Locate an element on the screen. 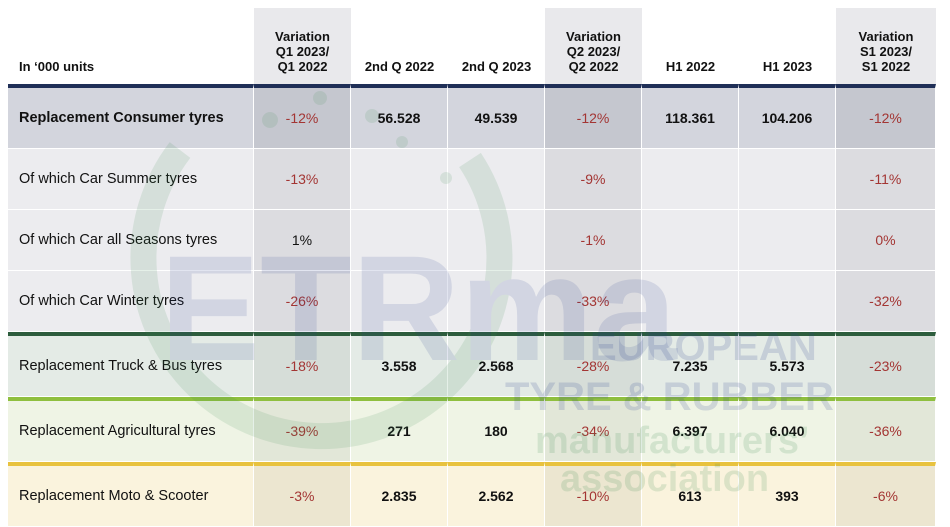  cell-q2-2023: 180 is located at coordinates (496, 429).